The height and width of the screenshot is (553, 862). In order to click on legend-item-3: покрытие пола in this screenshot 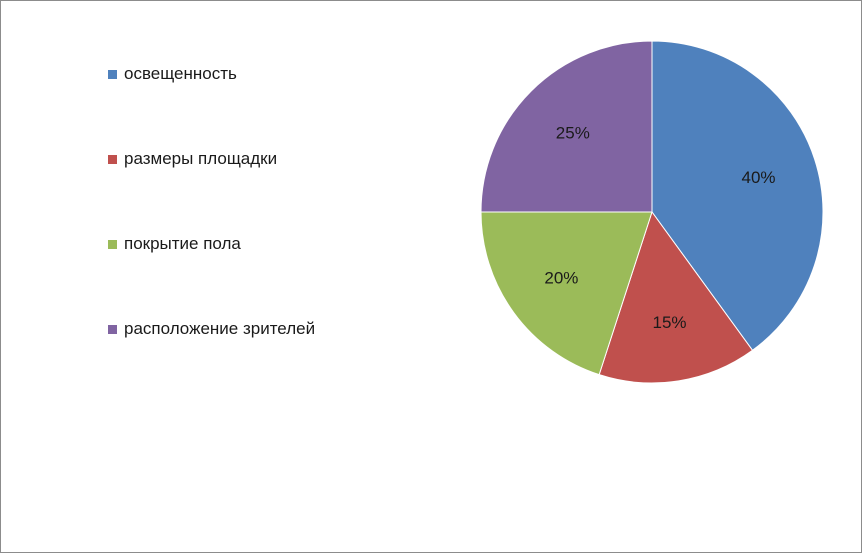, I will do `click(174, 244)`.